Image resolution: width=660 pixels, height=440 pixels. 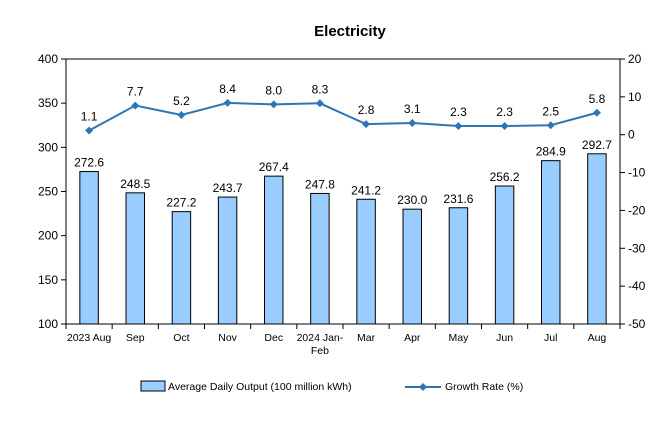 I want to click on x-axis-category-label: May, so click(x=458, y=338).